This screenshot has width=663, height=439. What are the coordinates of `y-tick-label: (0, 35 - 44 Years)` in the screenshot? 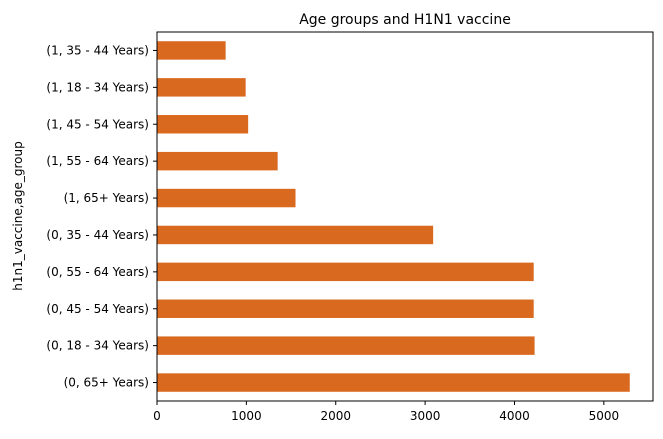 It's located at (97, 235).